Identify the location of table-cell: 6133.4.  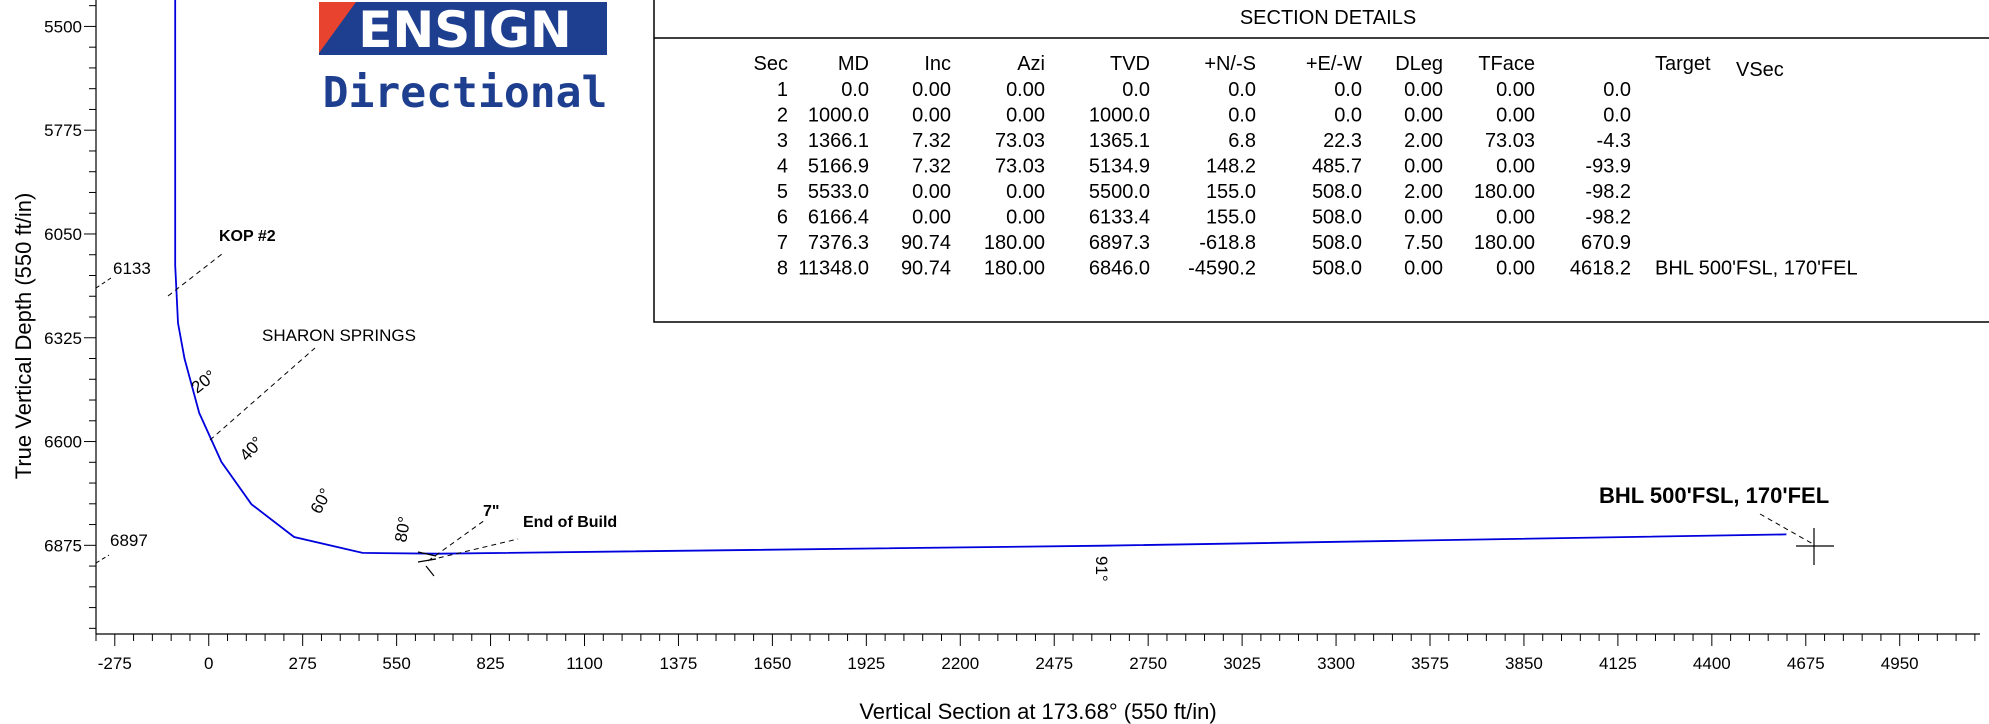
(1119, 218).